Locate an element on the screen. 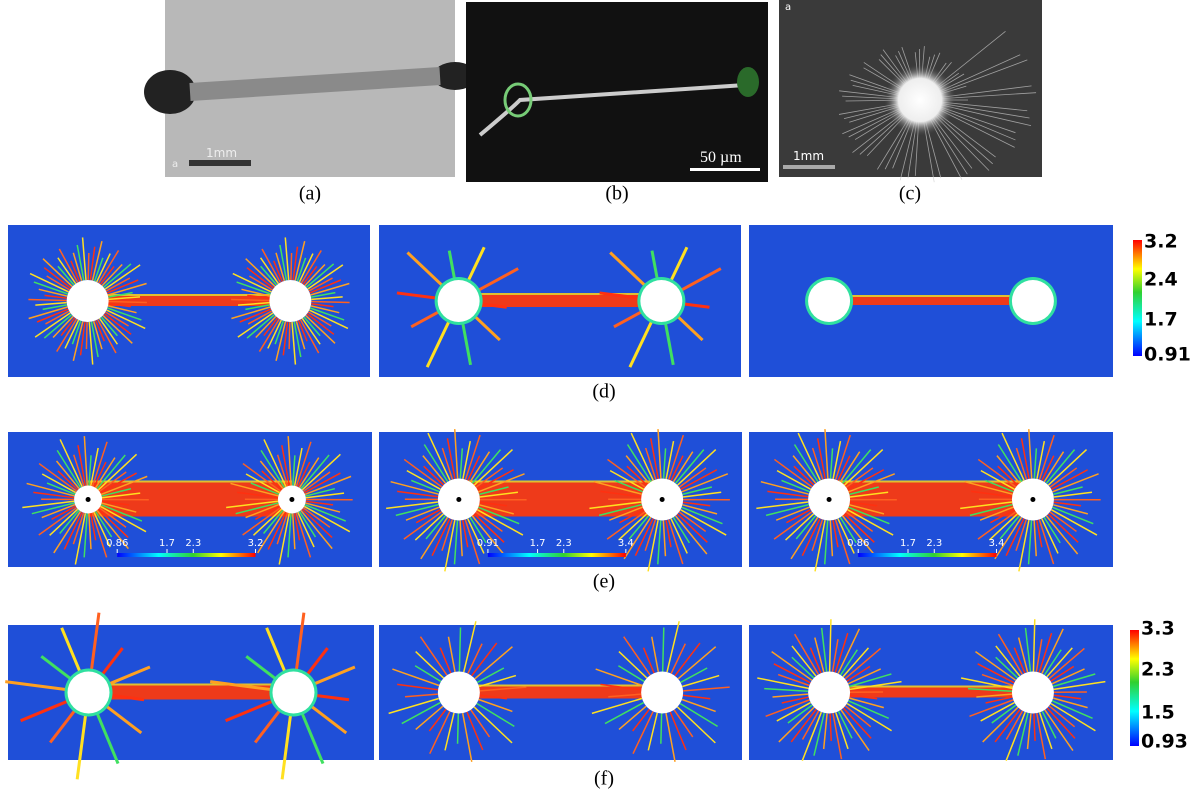  colorbar-tick-label: 0.91 is located at coordinates (488, 543).